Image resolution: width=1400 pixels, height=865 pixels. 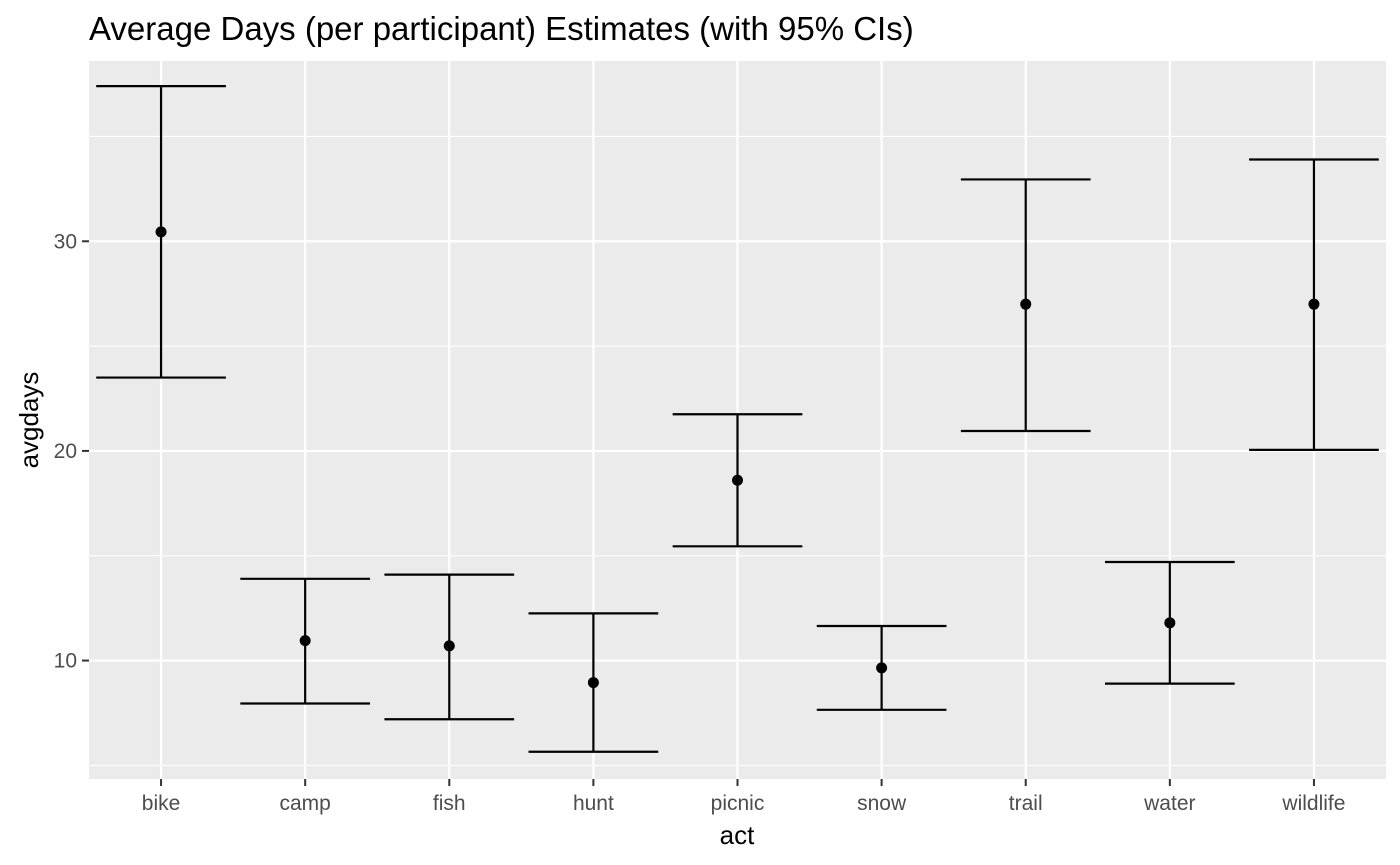 I want to click on x-tick-label: water, so click(x=1169, y=803).